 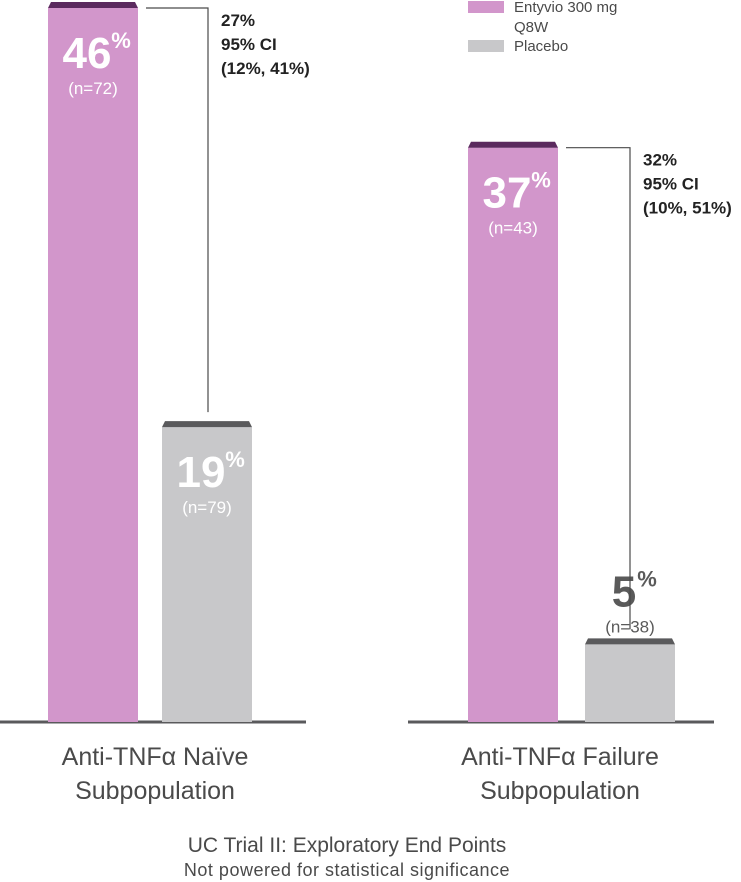 I want to click on category-label: Anti-TNFα Failure, so click(x=560, y=757).